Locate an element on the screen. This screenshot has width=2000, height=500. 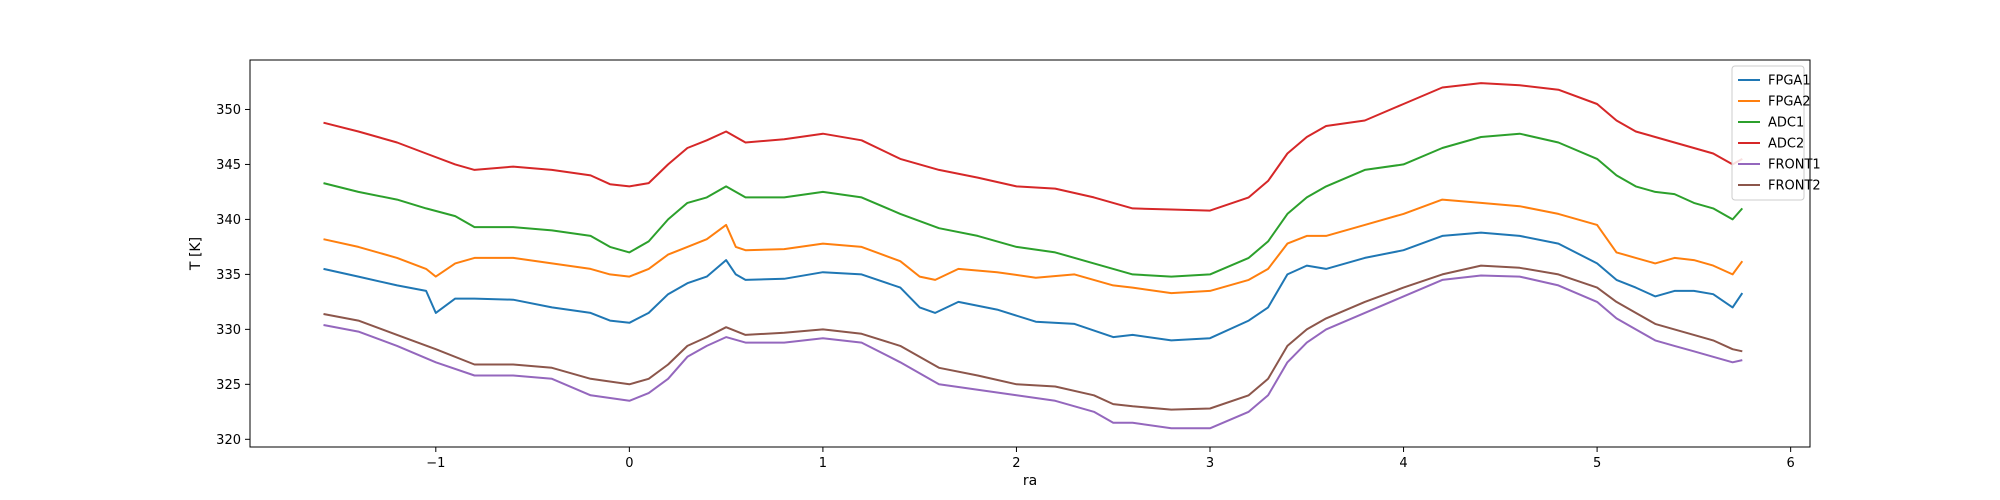
x-tick-label: 5 is located at coordinates (1597, 463).